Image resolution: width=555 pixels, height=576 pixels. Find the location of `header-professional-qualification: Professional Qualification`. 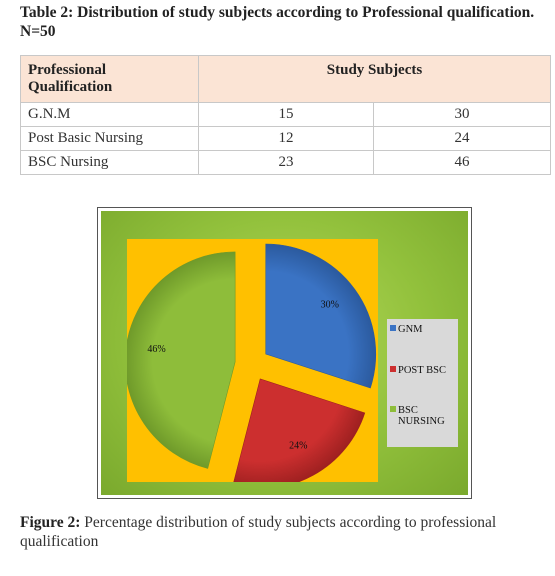

header-professional-qualification: Professional Qualification is located at coordinates (109, 79).